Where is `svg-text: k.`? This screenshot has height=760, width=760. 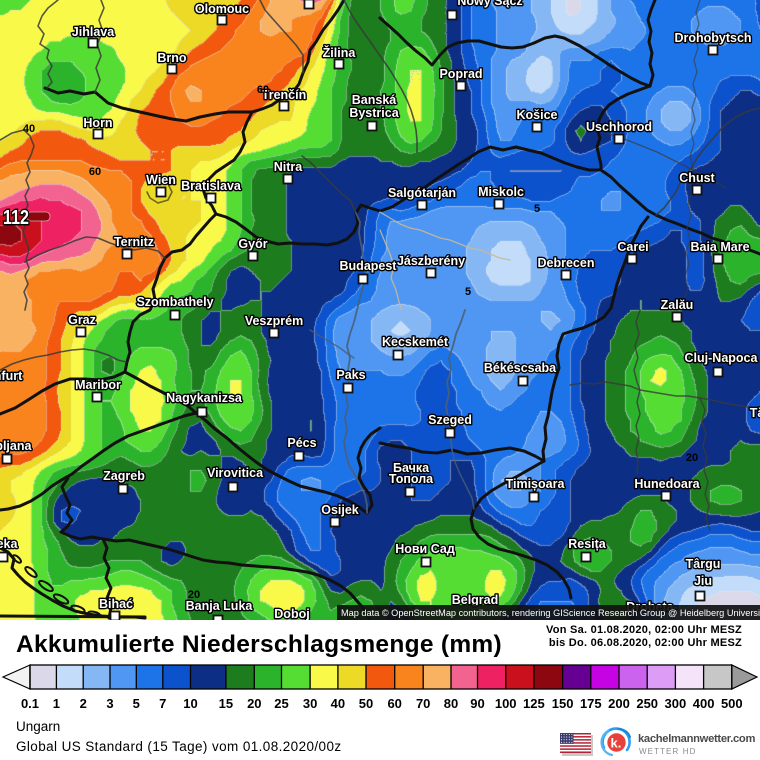 svg-text: k. is located at coordinates (616, 743).